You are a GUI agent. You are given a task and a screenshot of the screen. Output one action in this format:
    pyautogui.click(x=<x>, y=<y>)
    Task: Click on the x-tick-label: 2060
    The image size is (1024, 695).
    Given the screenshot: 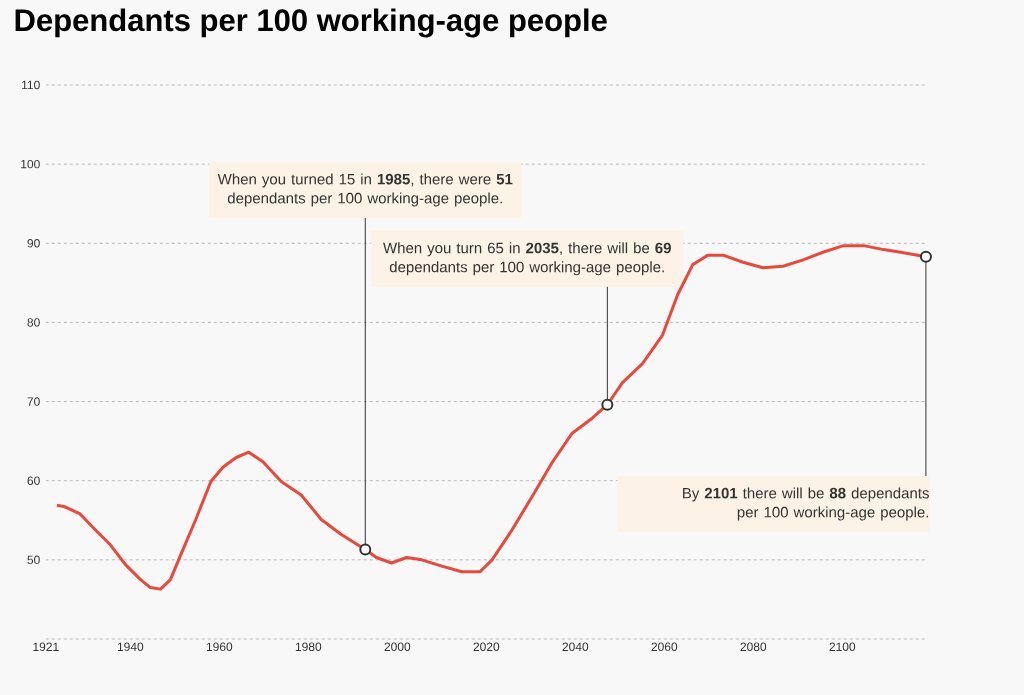 What is the action you would take?
    pyautogui.click(x=664, y=647)
    